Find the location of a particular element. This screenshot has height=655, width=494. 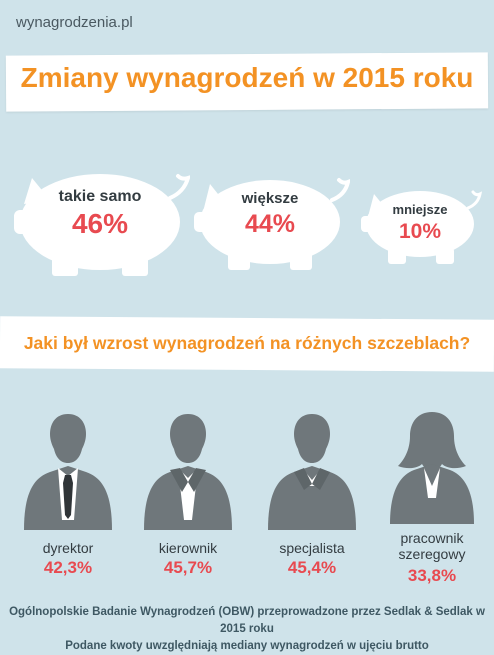

piggy-bank-same: takie samo 46% is located at coordinates (100, 217).